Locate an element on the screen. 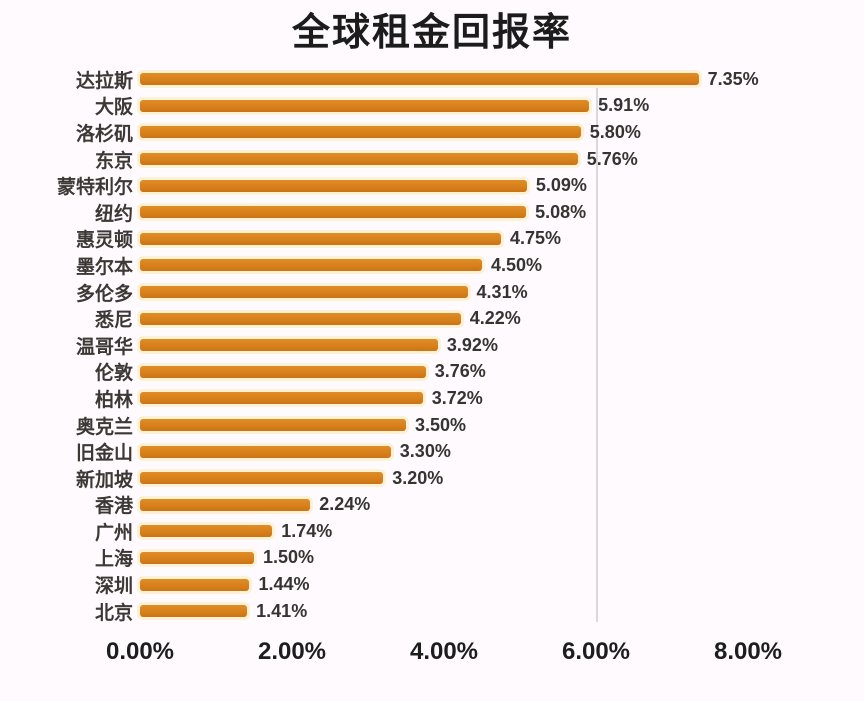 This screenshot has height=701, width=864. bar-track: 1.74% is located at coordinates (444, 531).